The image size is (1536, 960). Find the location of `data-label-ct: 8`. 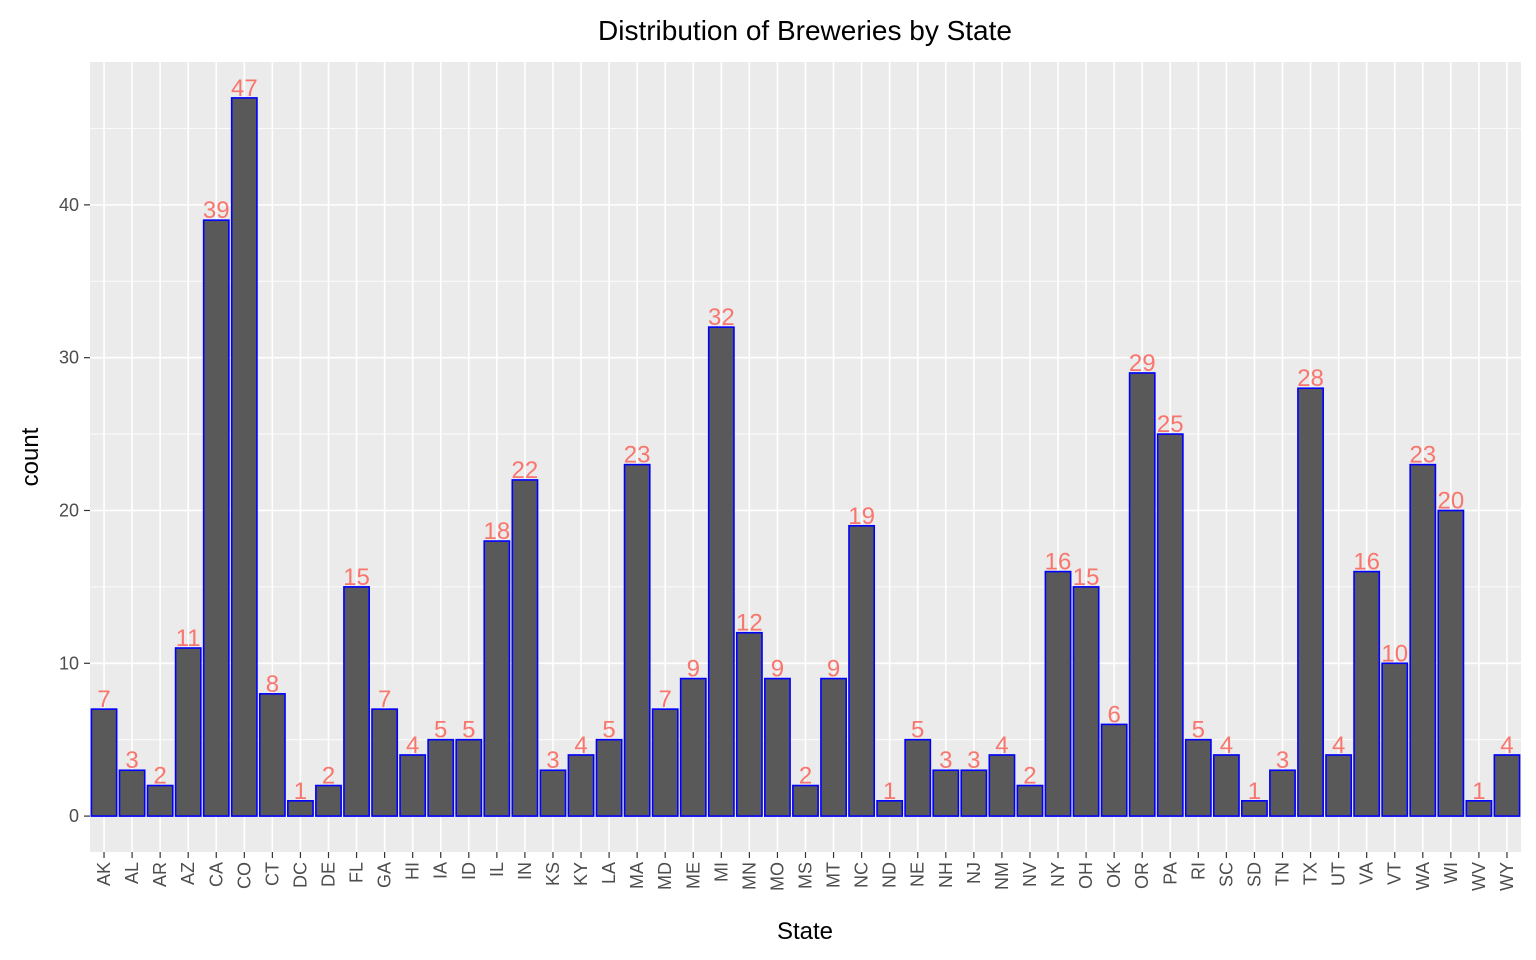

data-label-ct: 8 is located at coordinates (272, 684).